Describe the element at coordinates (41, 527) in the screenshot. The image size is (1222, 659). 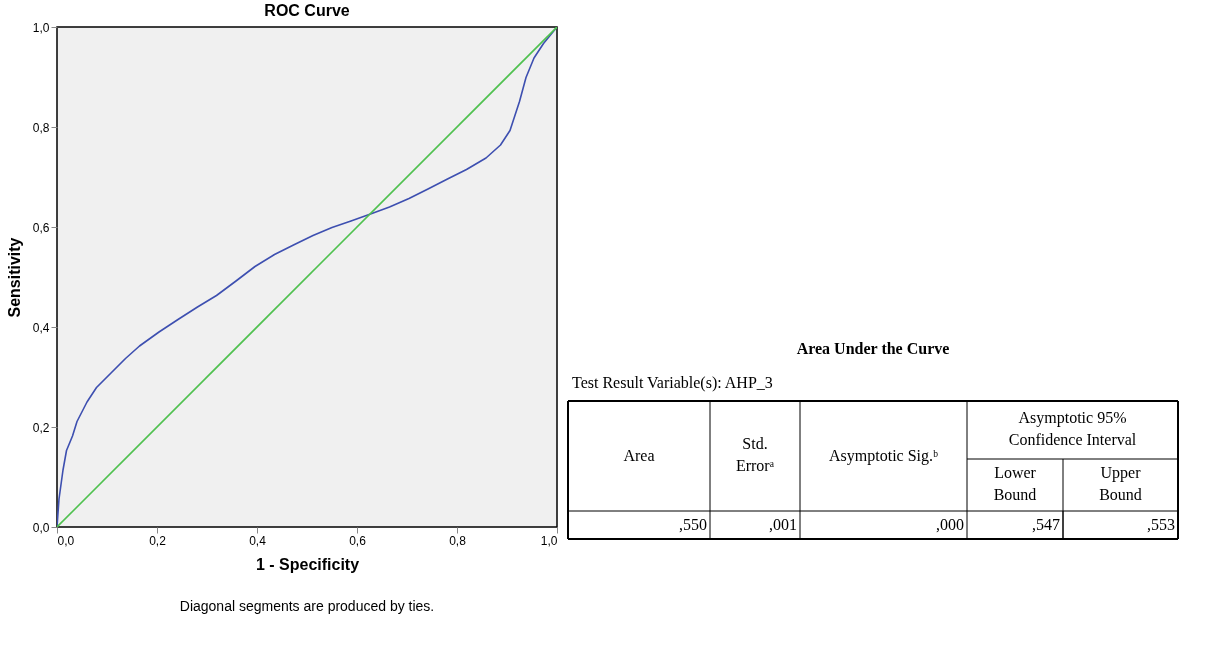
I see `y-tick-label: 0,0` at that location.